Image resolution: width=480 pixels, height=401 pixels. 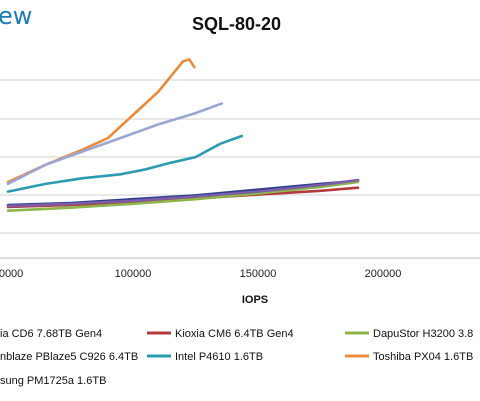 I want to click on legend-entry: Intel P4610 1.6TB, so click(x=219, y=357).